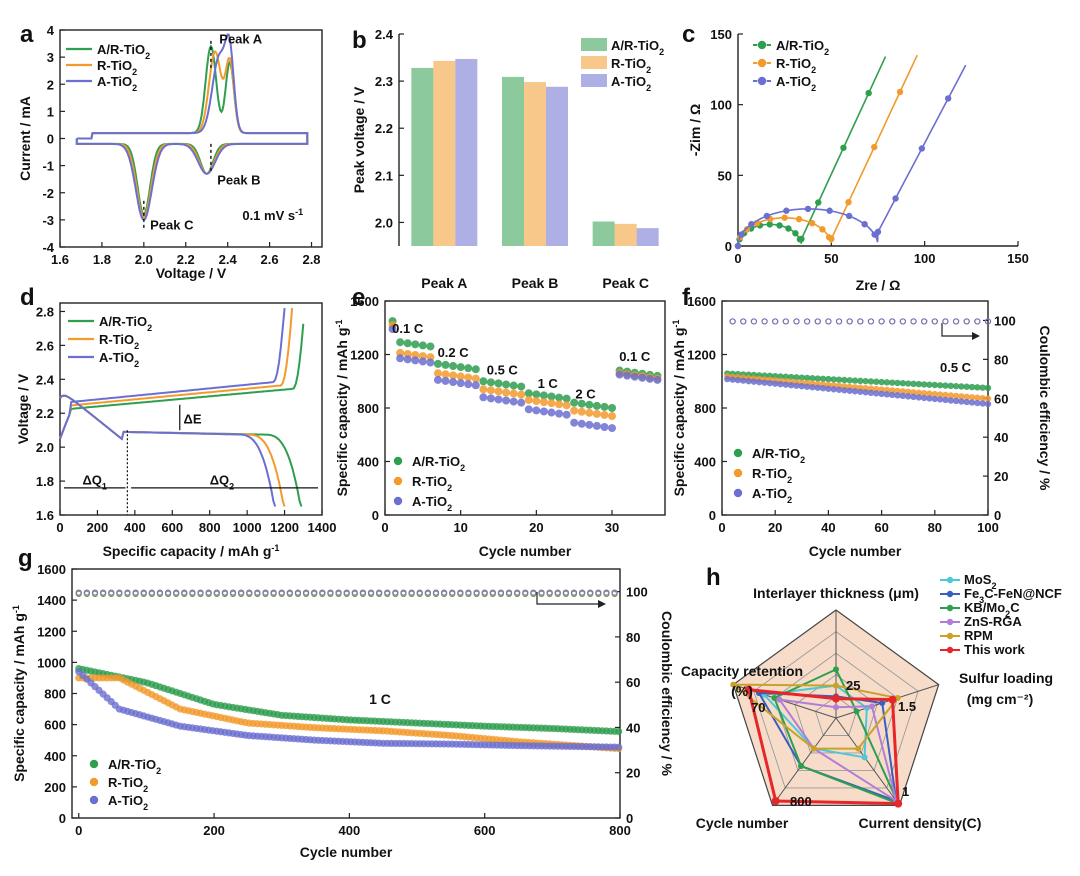 The width and height of the screenshot is (1080, 876). Describe the element at coordinates (384, 175) in the screenshot. I see `y-tick-label: 2.1` at that location.